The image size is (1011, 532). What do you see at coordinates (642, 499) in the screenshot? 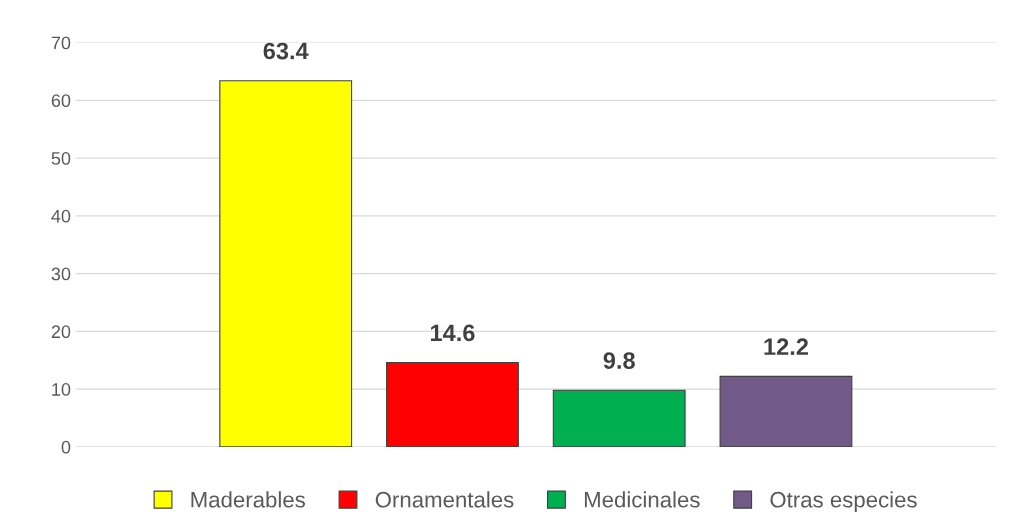
I see `legend-label: Medicinales` at bounding box center [642, 499].